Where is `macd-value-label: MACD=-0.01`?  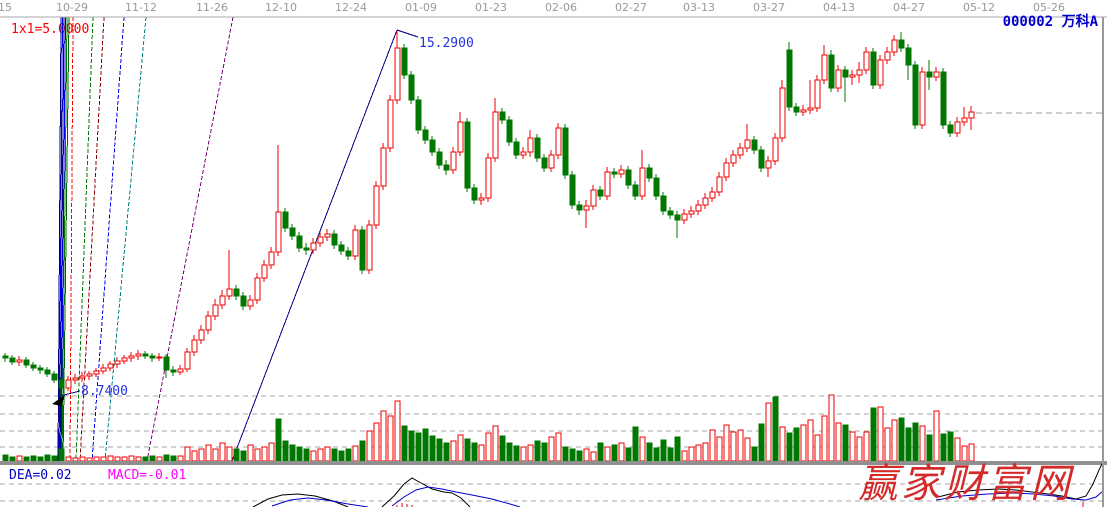
macd-value-label: MACD=-0.01 is located at coordinates (147, 475).